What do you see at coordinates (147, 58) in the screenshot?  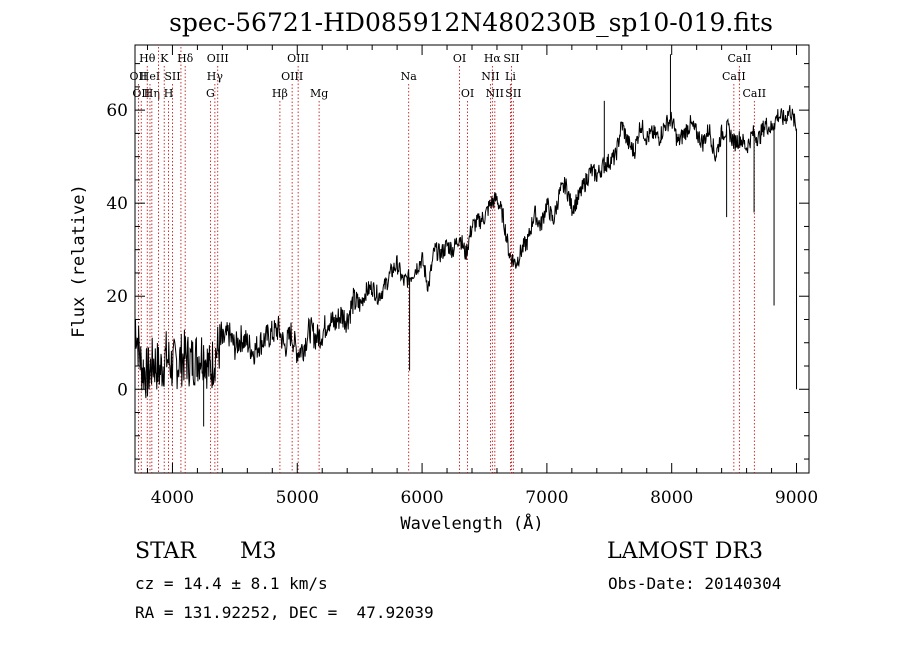 I see `line-marker-label: Hθ` at bounding box center [147, 58].